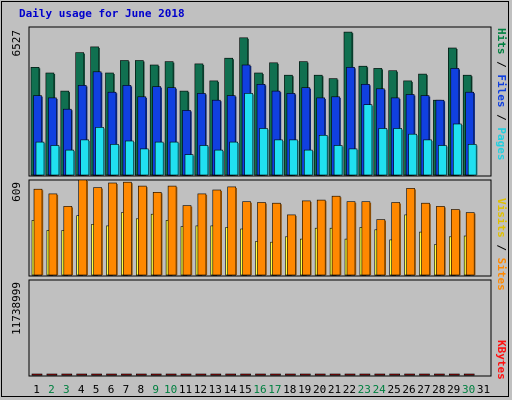 The image size is (512, 400). What do you see at coordinates (438, 389) in the screenshot?
I see `day-label-28: 28` at bounding box center [438, 389].